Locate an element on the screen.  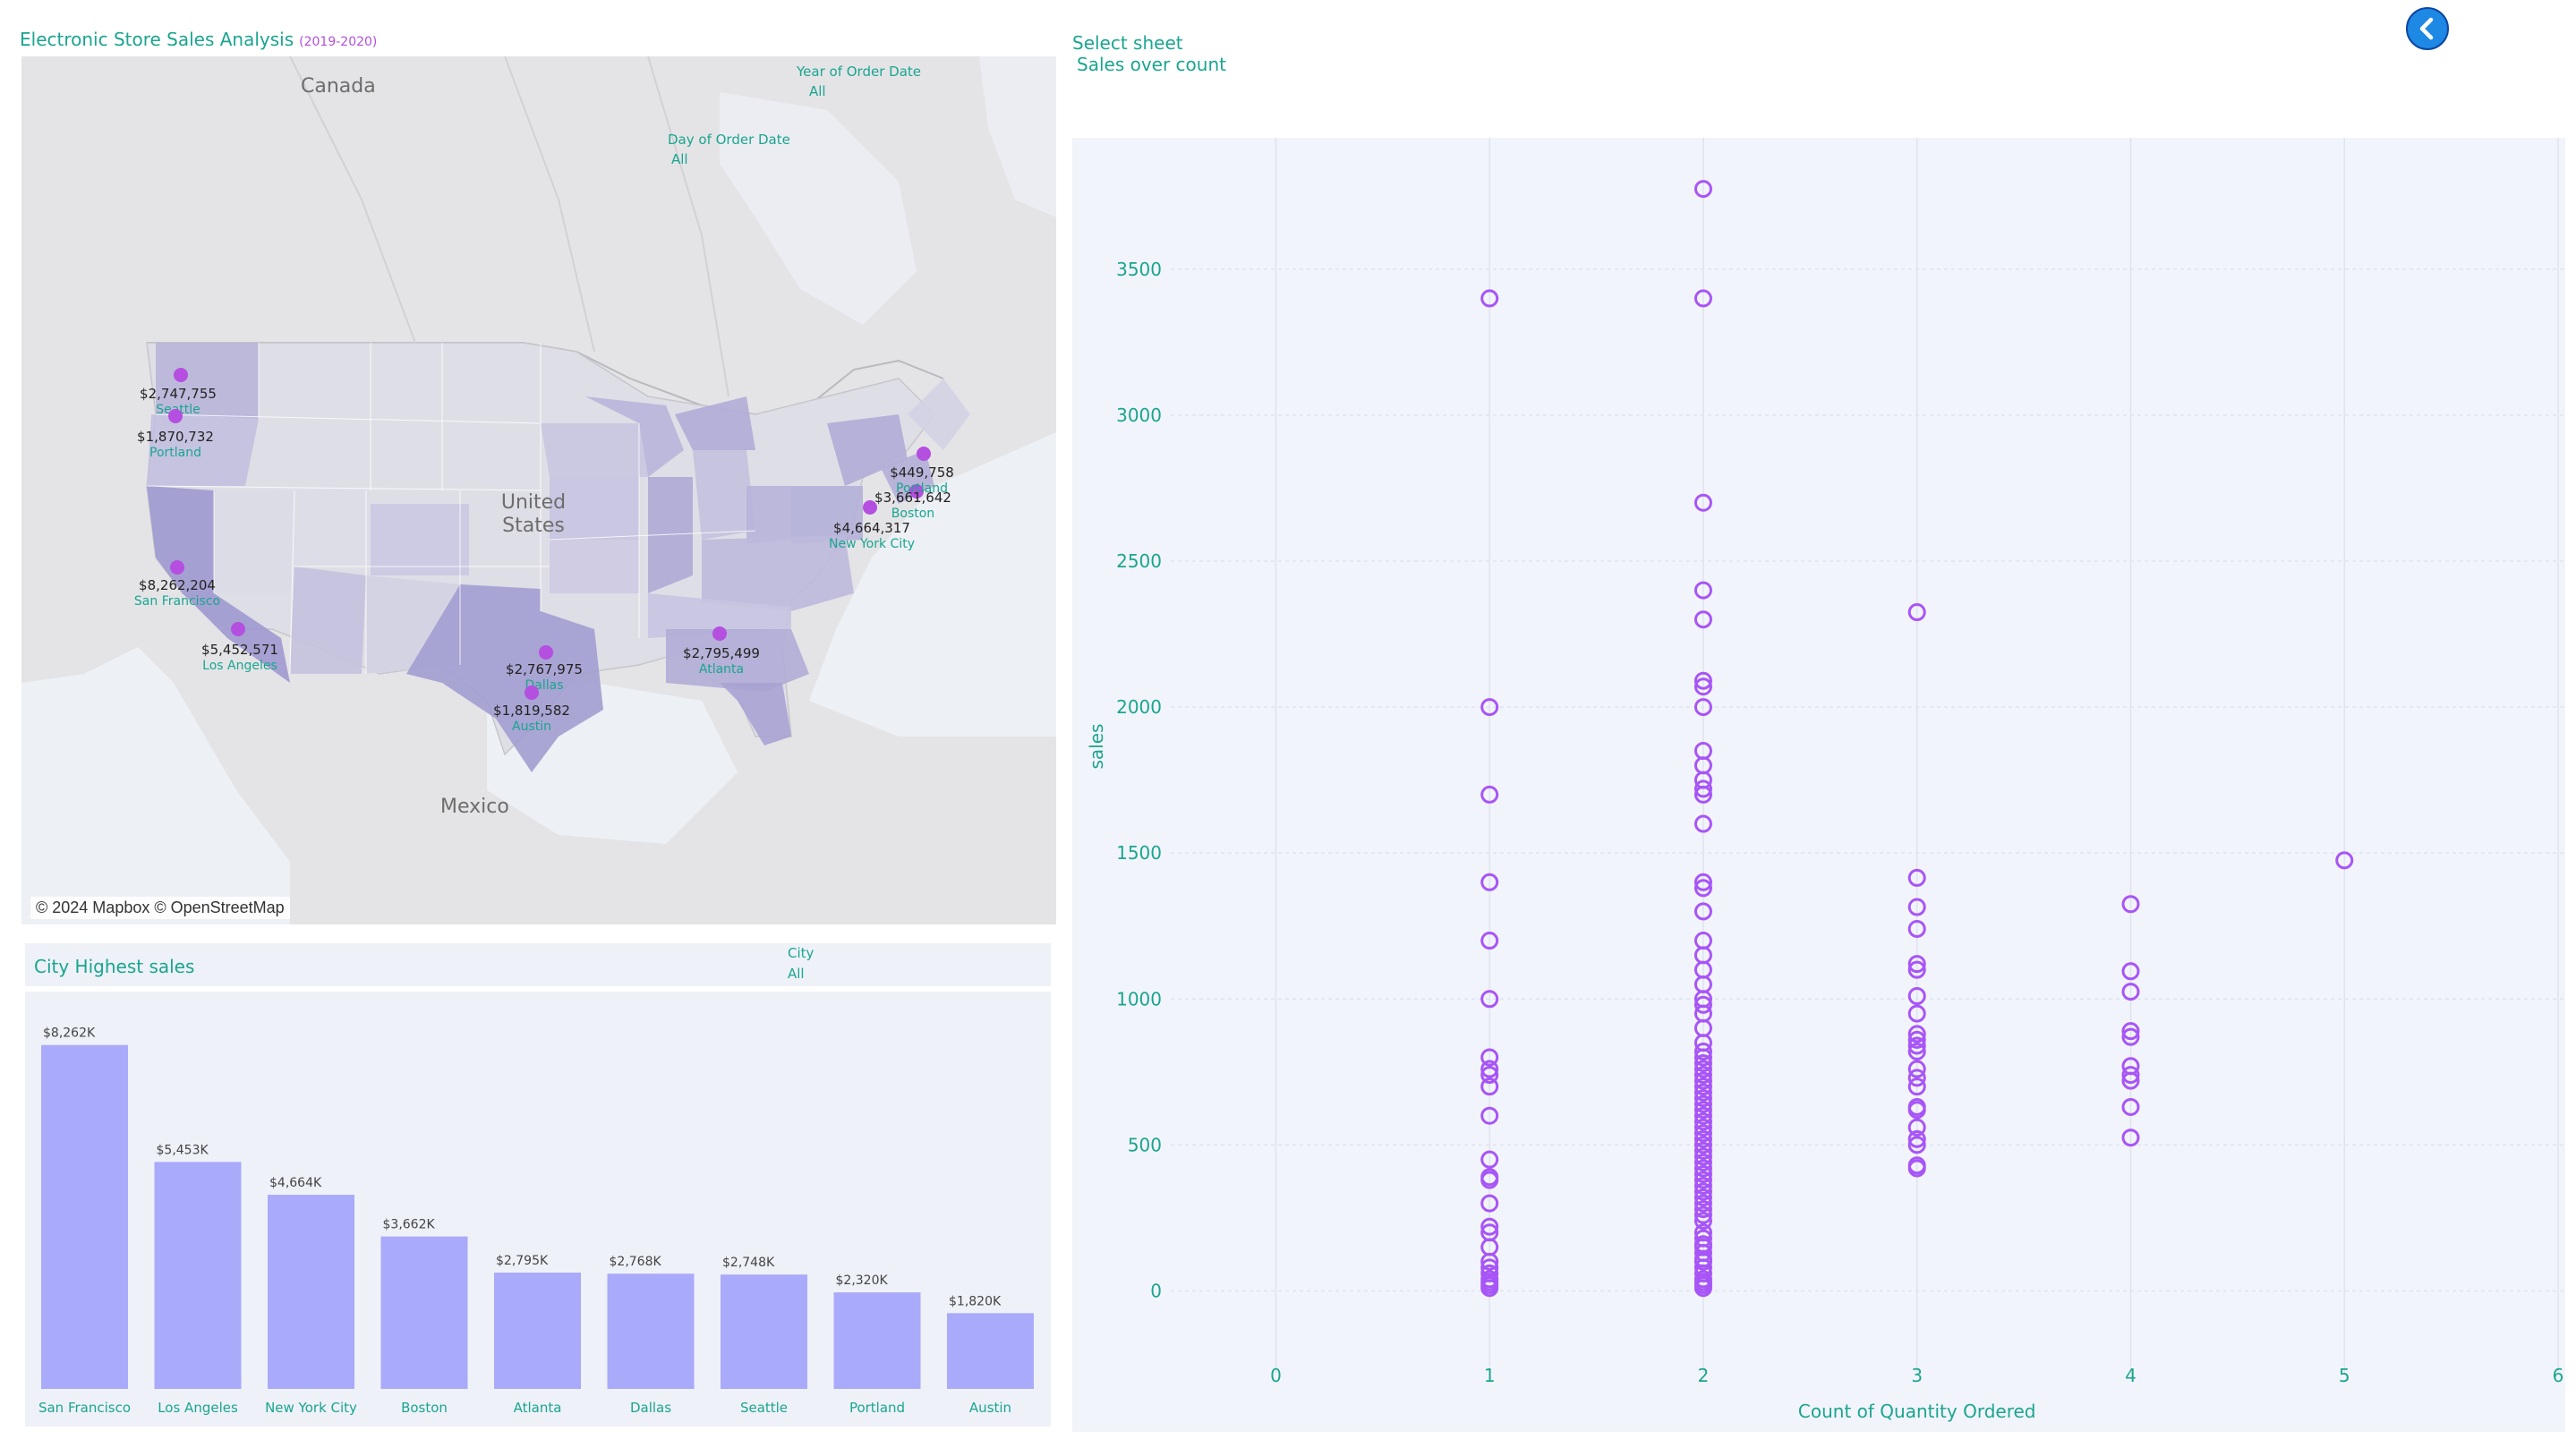
bar-portland is located at coordinates (877, 1340).